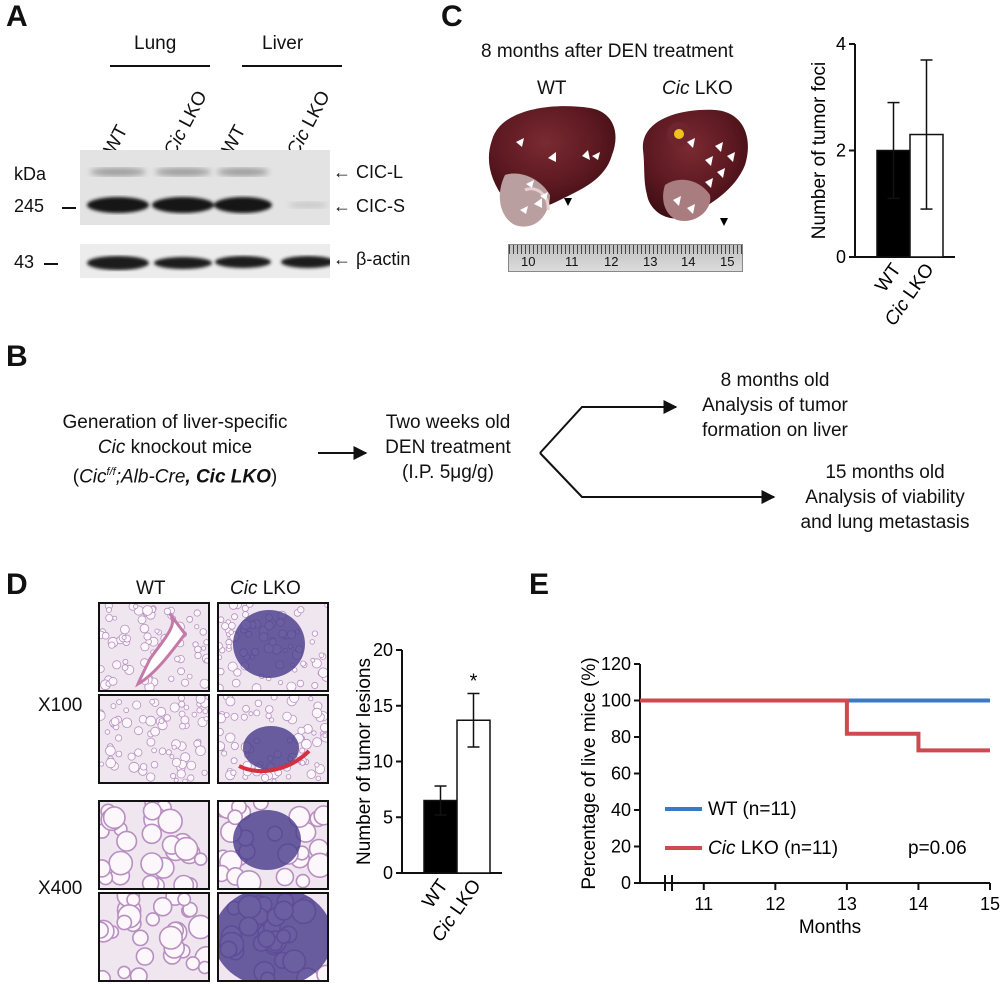 The height and width of the screenshot is (984, 1004). Describe the element at coordinates (205, 261) in the screenshot. I see `western-blot-actin` at that location.